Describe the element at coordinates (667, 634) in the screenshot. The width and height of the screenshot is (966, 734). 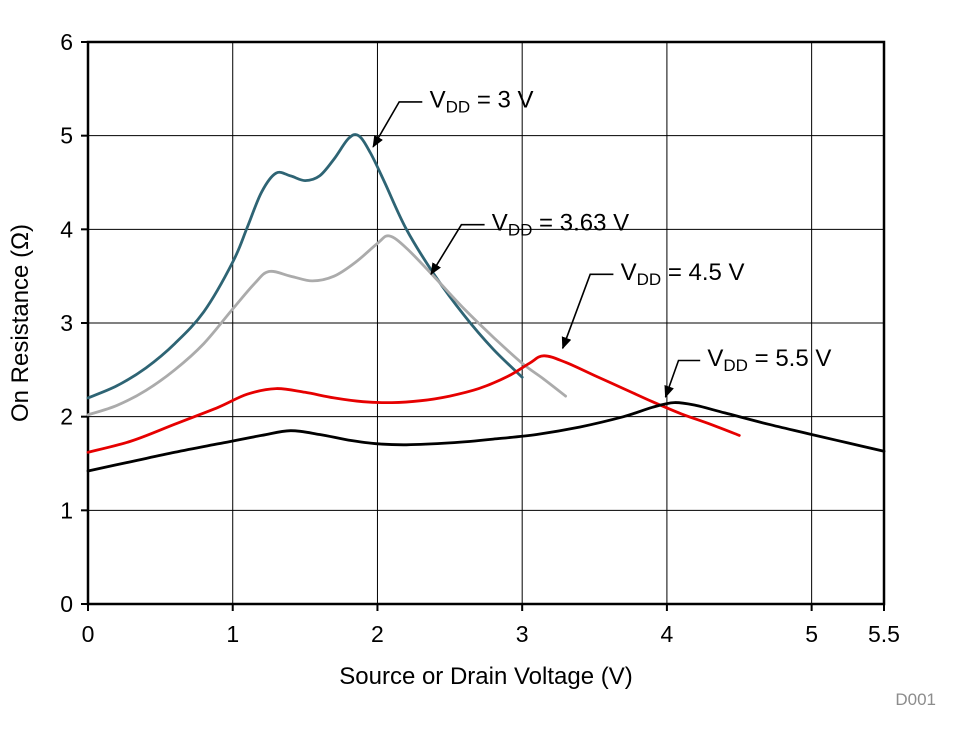
I see `x-tick-label: 4` at that location.